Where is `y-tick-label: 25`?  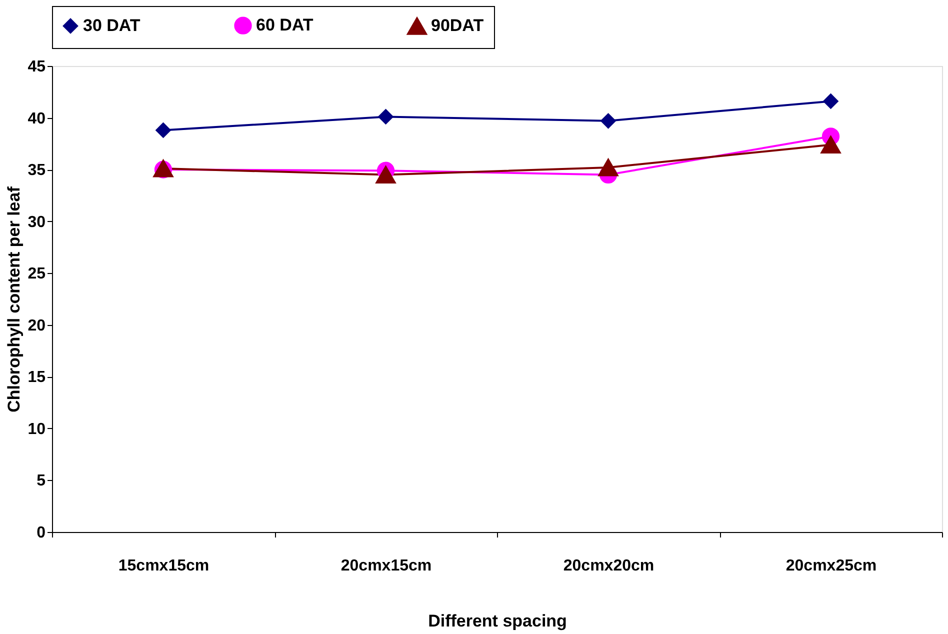
y-tick-label: 25 is located at coordinates (37, 274).